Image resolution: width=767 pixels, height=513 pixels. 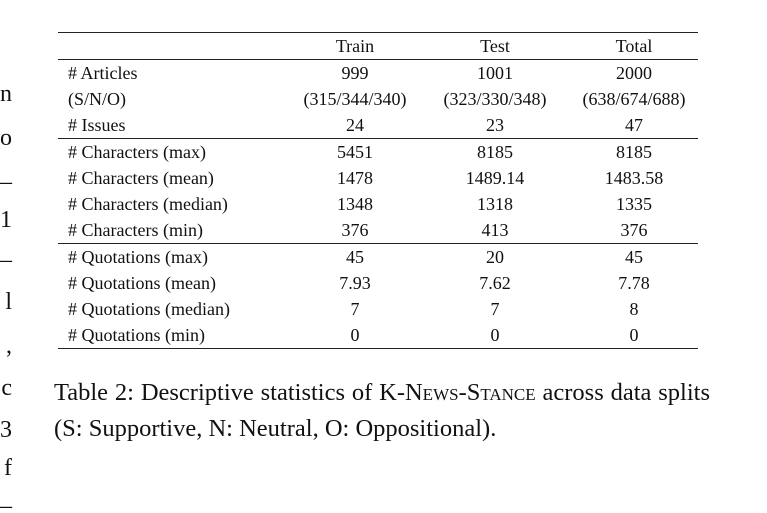 I want to click on cell-train: 24, so click(x=355, y=125).